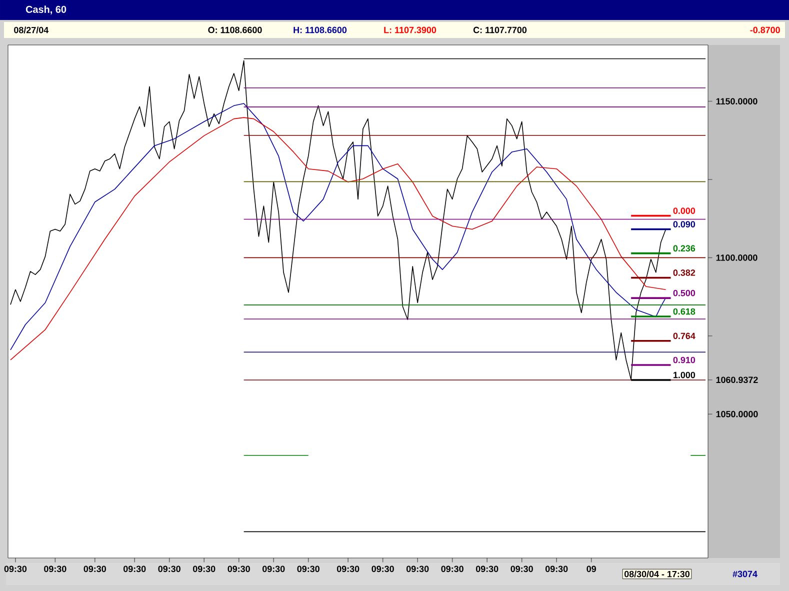 The width and height of the screenshot is (789, 591). What do you see at coordinates (320, 30) in the screenshot?
I see `text: H: 1108.6600` at bounding box center [320, 30].